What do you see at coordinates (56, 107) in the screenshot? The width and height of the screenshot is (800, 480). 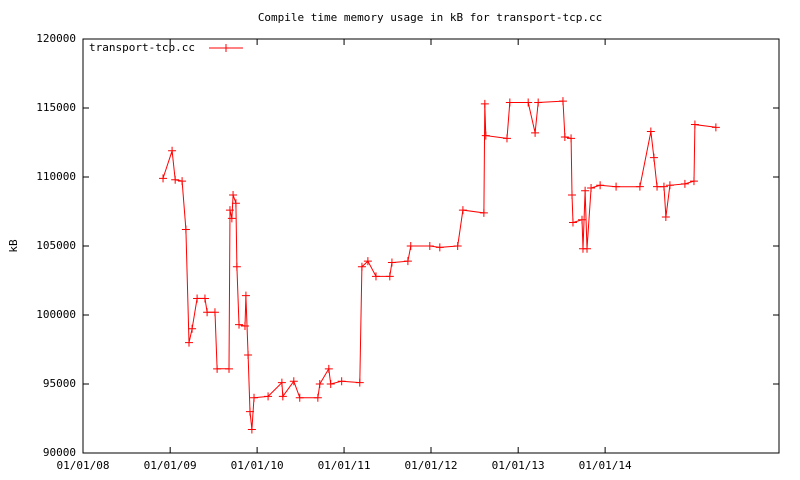 I see `y-tick-label: 115000` at bounding box center [56, 107].